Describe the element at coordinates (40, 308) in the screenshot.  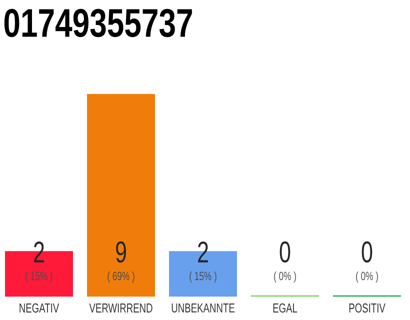
I see `x-tick-label: NEGATIV` at that location.